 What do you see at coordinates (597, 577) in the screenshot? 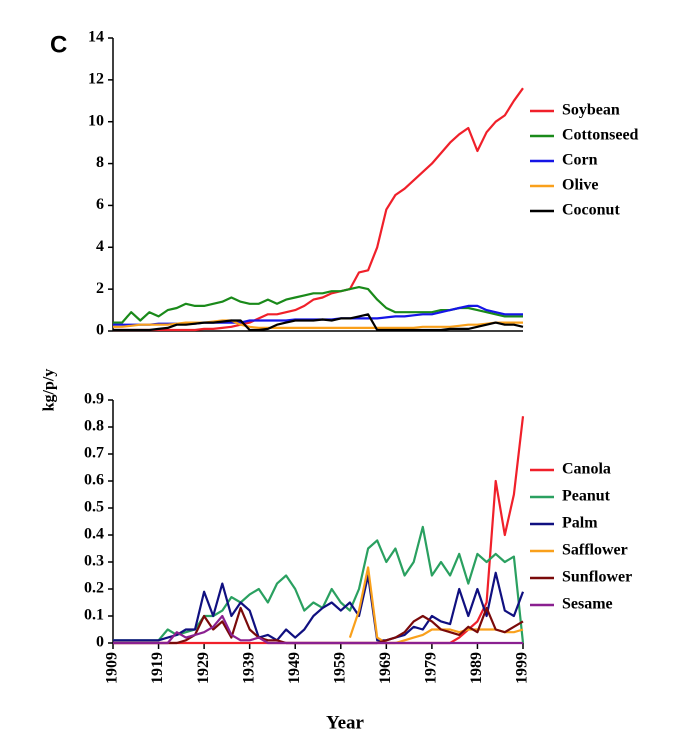
I see `legend-label: Sunflower` at bounding box center [597, 577].